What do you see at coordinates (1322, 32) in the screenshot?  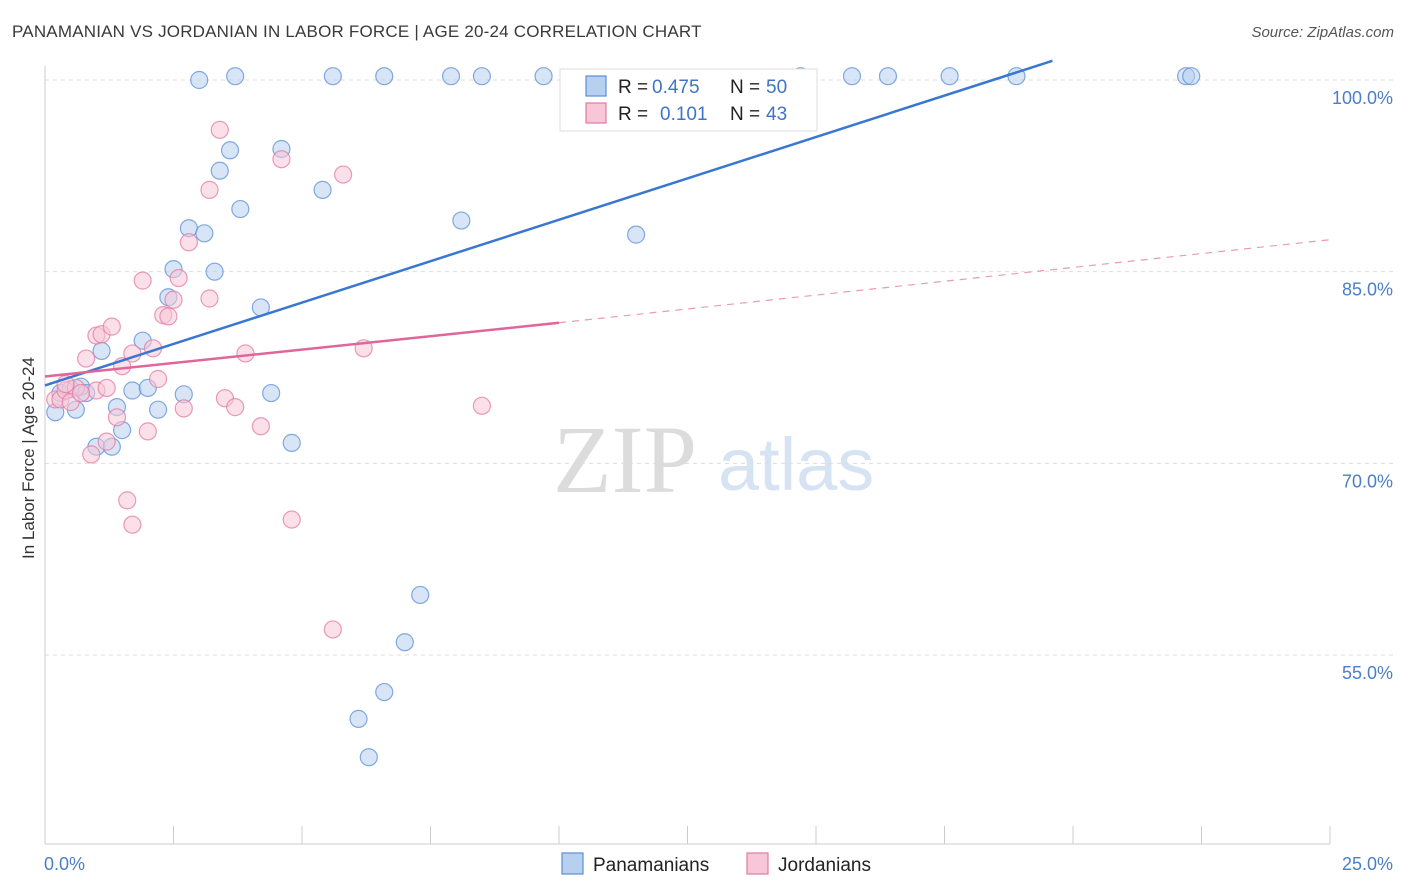 I see `chart-source: Source: ZipAtlas.com` at bounding box center [1322, 32].